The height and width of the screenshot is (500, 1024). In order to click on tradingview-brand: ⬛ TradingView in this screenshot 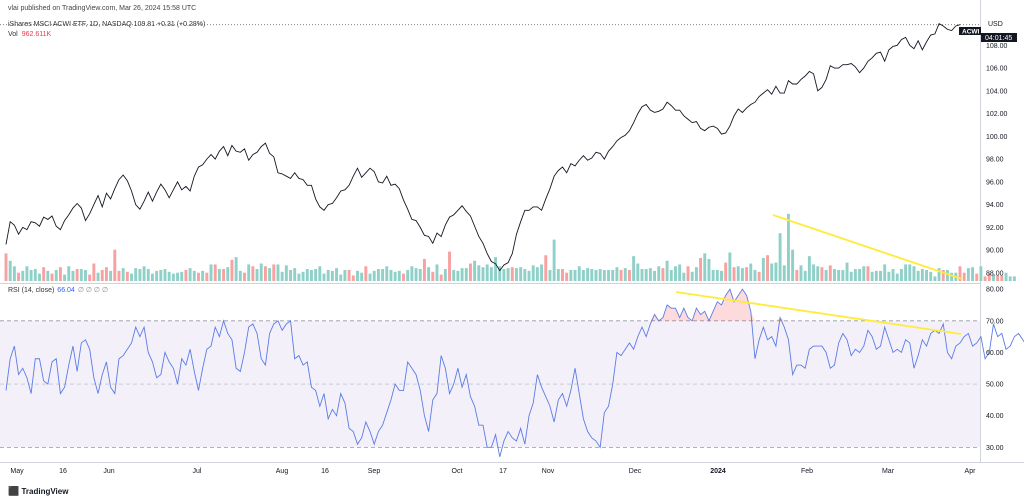, I will do `click(38, 491)`.